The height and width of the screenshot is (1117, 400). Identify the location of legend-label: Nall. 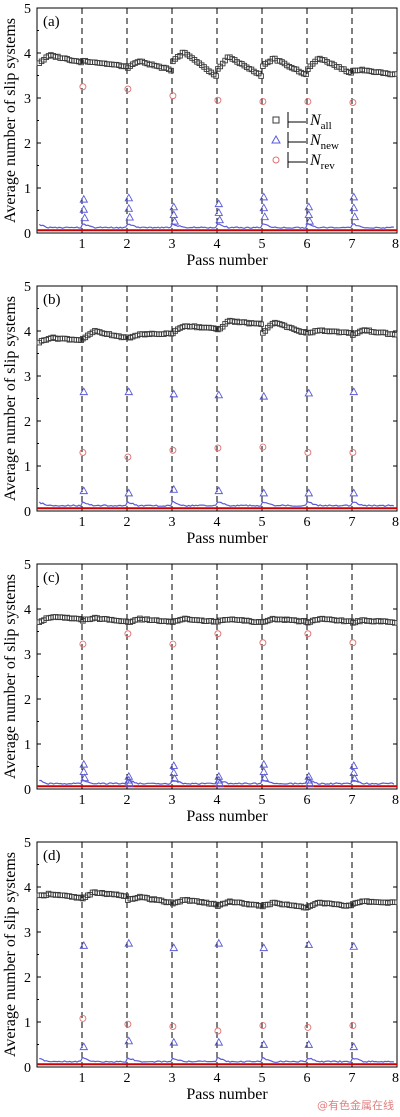
(320, 122).